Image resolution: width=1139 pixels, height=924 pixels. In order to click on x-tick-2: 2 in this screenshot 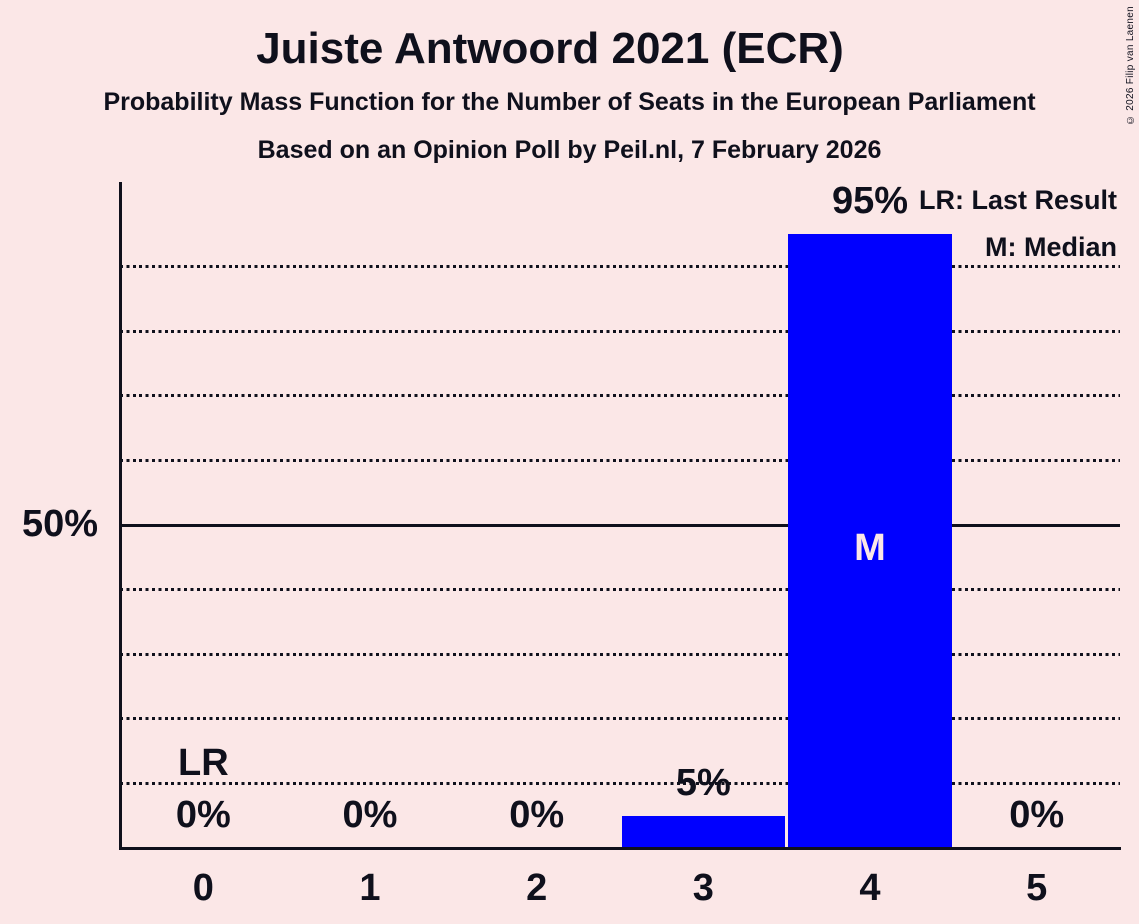, I will do `click(537, 888)`.